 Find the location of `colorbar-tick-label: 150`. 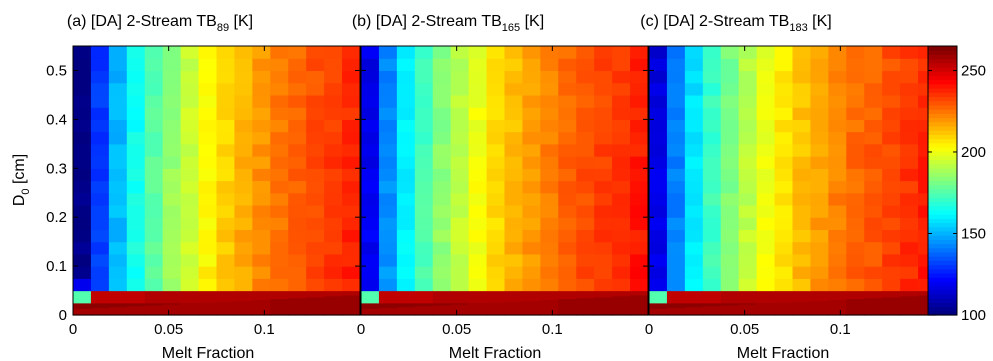

colorbar-tick-label: 150 is located at coordinates (973, 233).